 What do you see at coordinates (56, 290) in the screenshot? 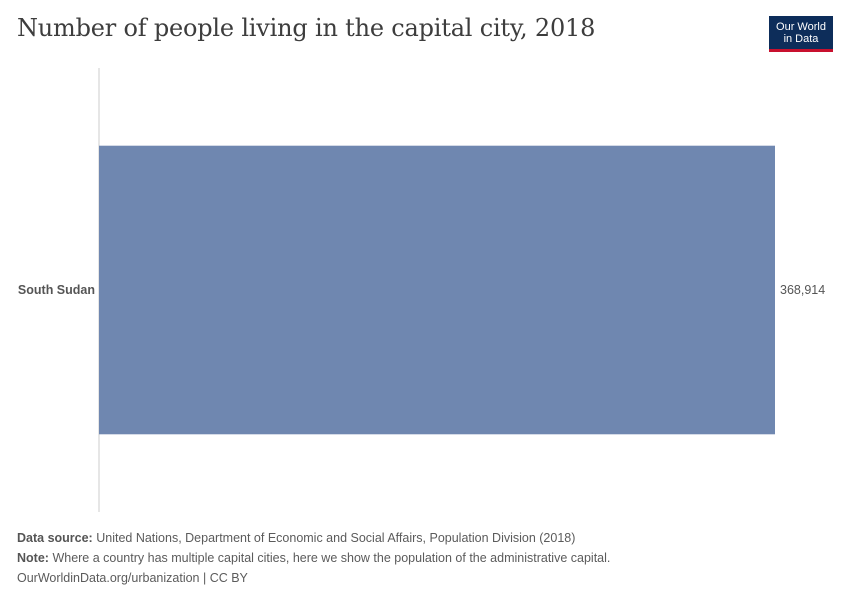
I see `category-label: South Sudan` at bounding box center [56, 290].